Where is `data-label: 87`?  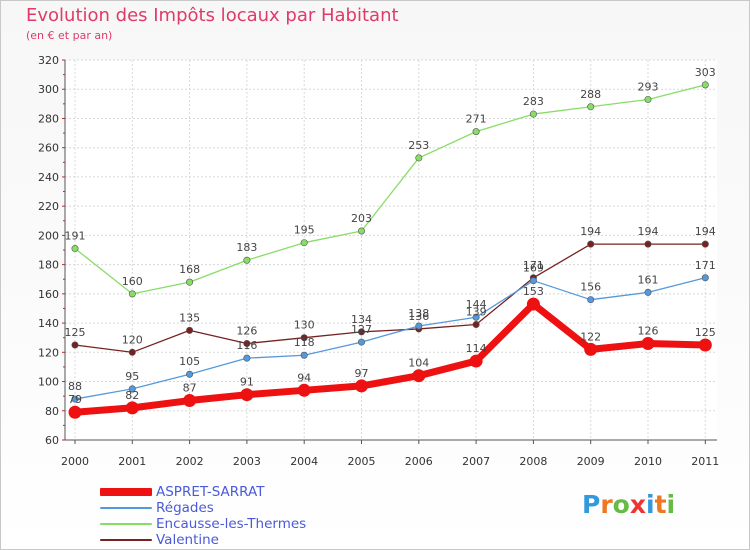
data-label: 87 is located at coordinates (190, 388).